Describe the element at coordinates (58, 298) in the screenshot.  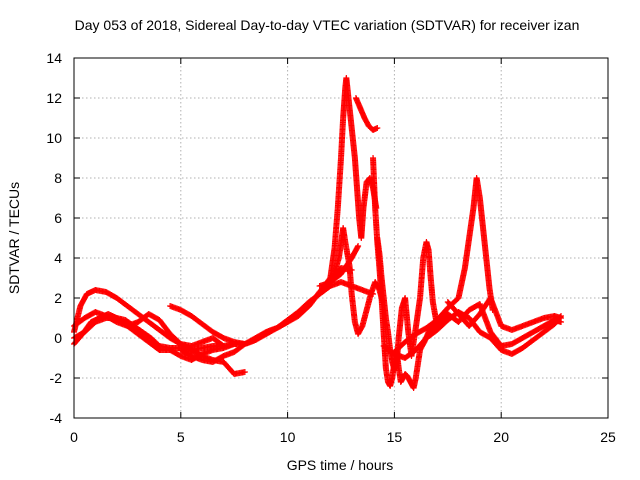
I see `y-tick-label: 2` at that location.